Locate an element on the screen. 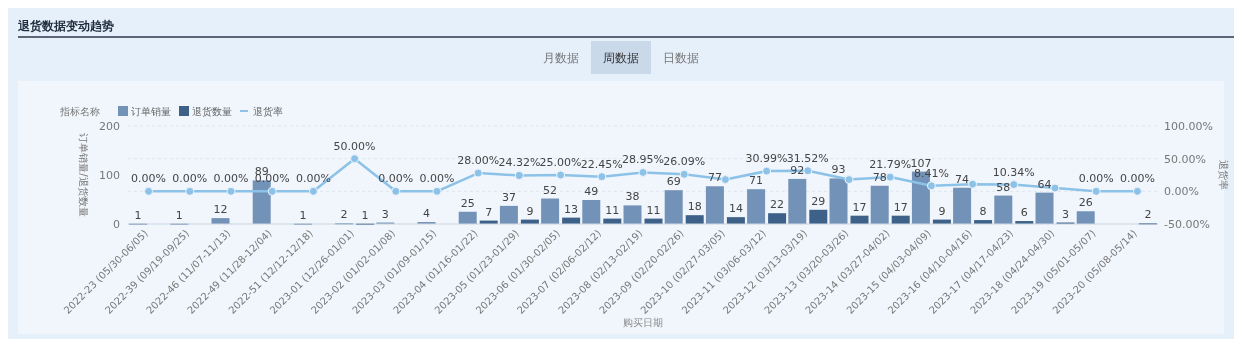  data-label: 69 is located at coordinates (673, 182).